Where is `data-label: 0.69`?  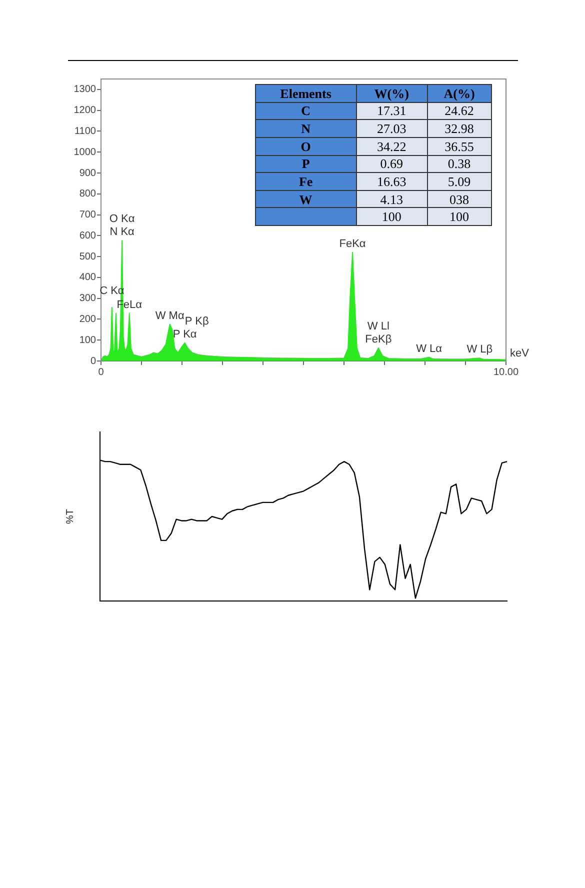 data-label: 0.69 is located at coordinates (392, 164).